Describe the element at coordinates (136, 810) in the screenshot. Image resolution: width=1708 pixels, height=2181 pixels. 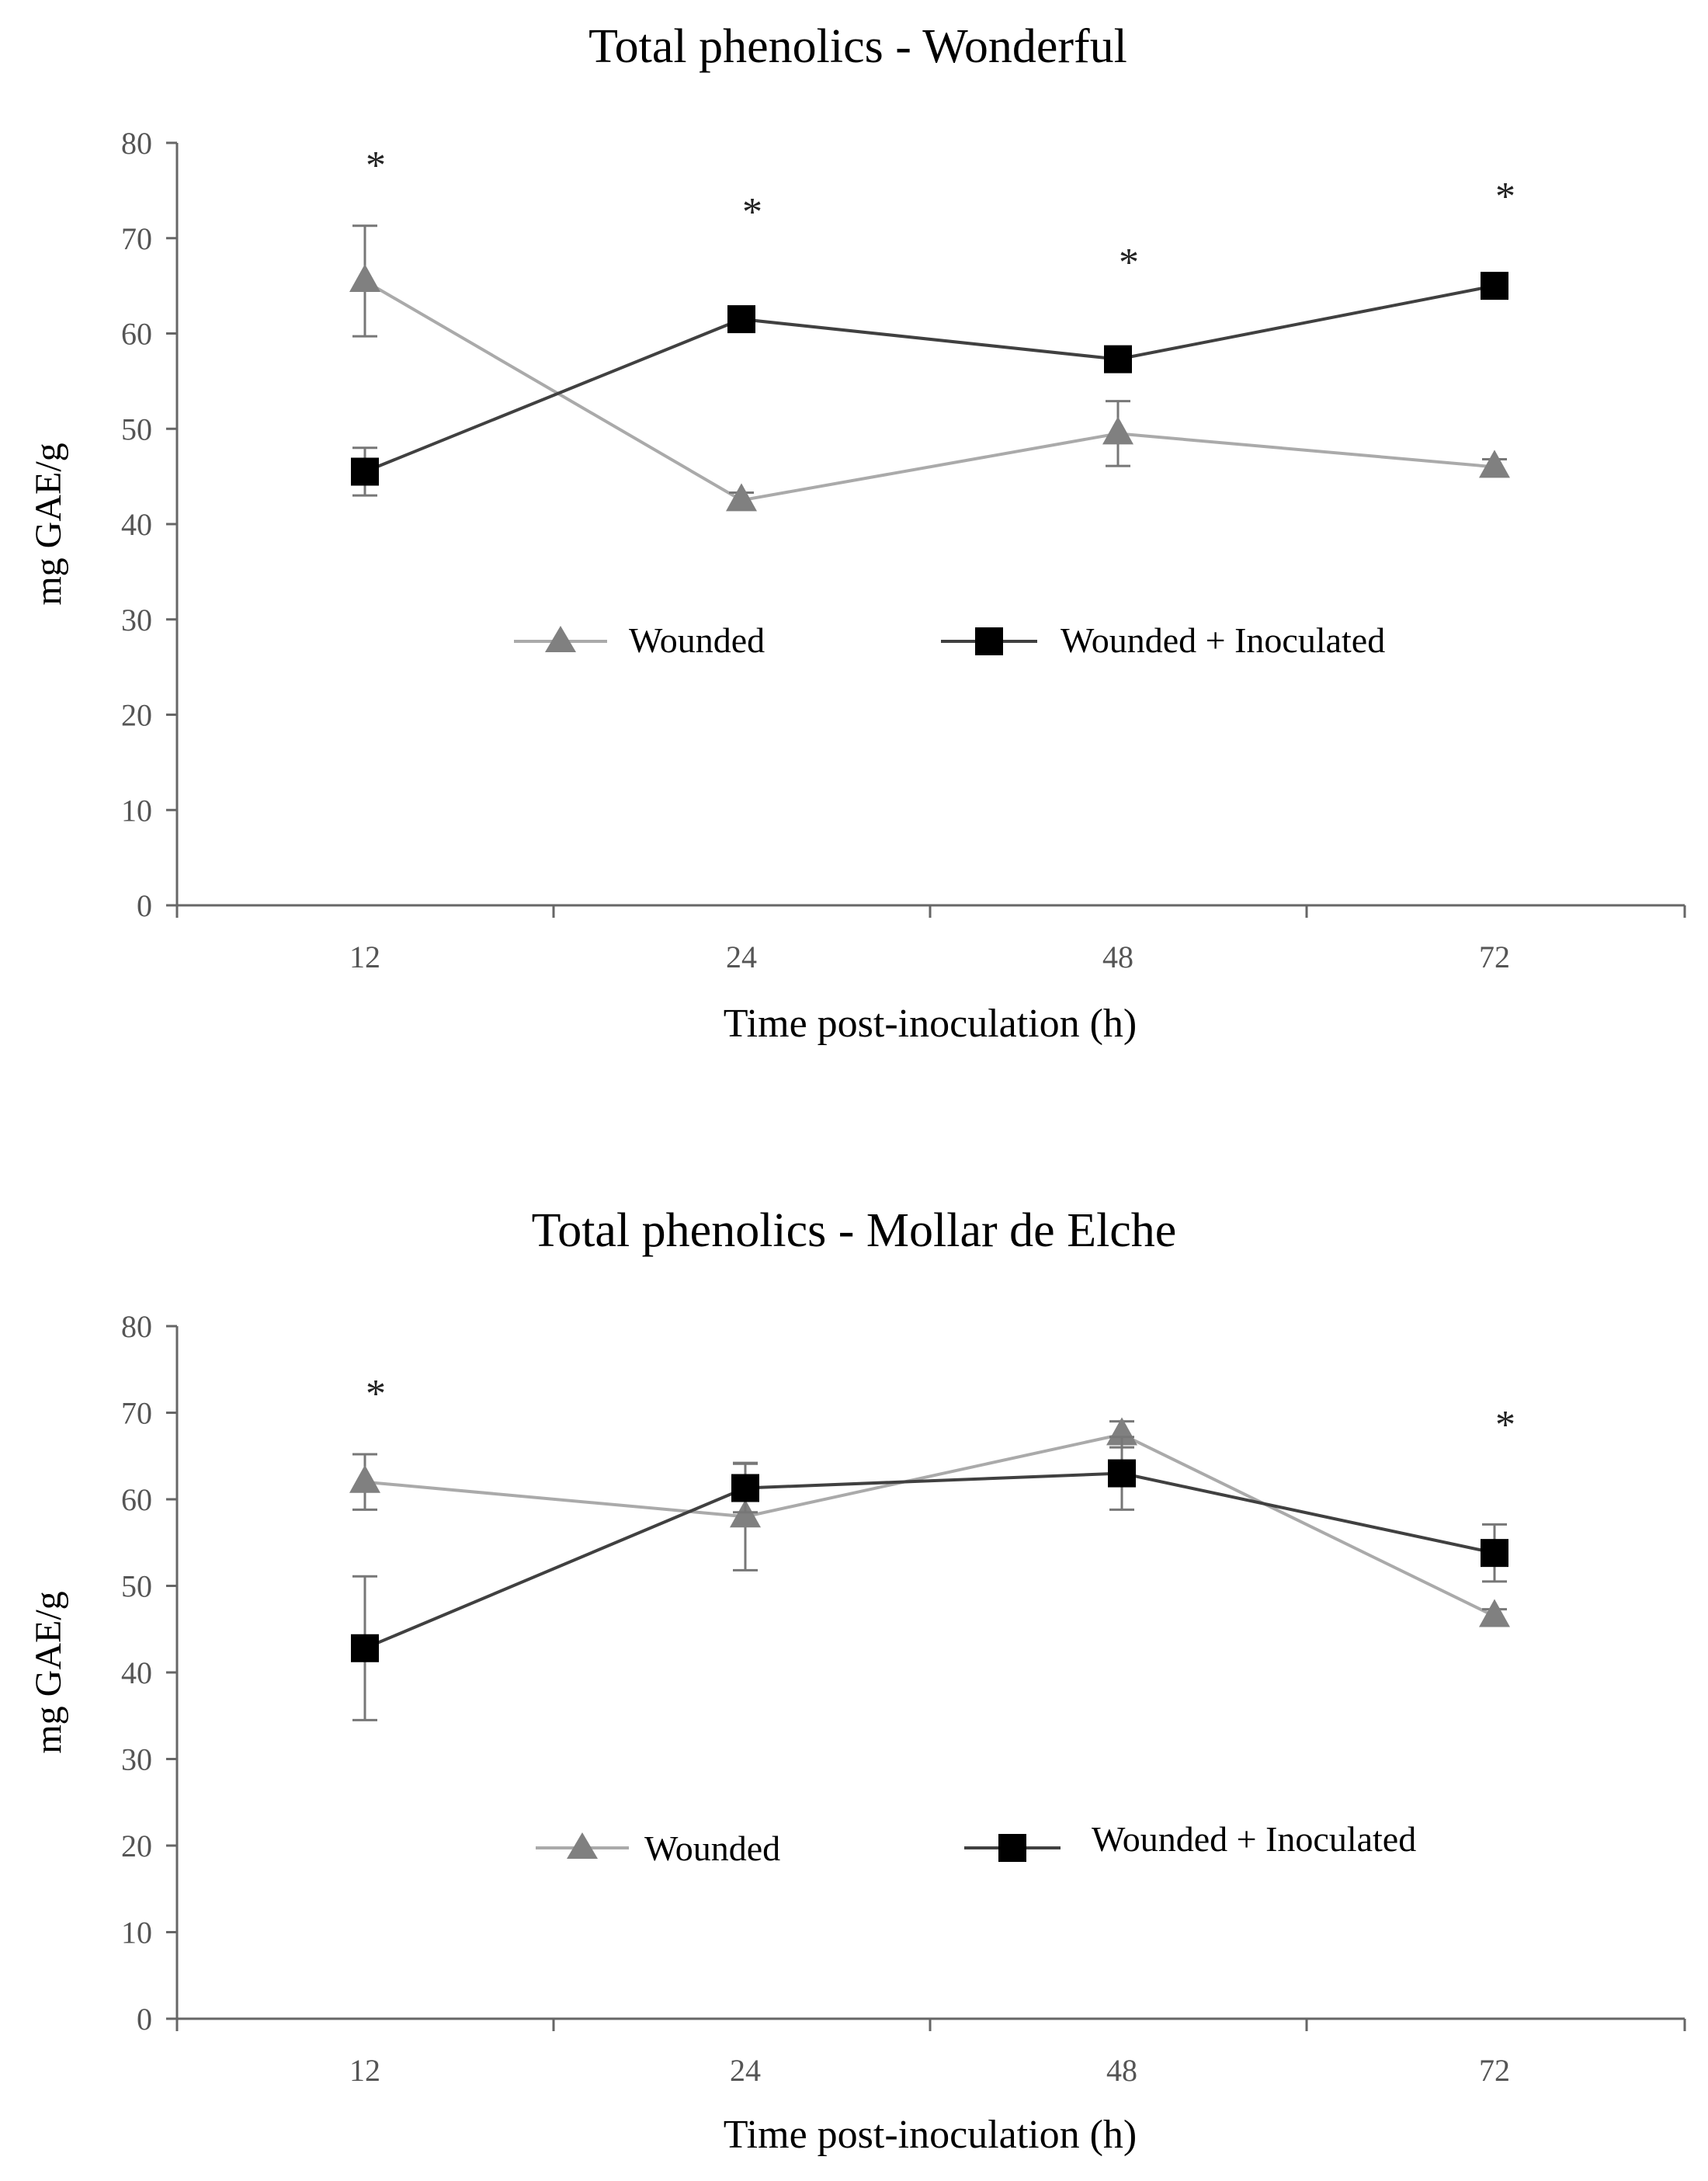
I see `chart-1-y-tick-label-1: 10` at that location.